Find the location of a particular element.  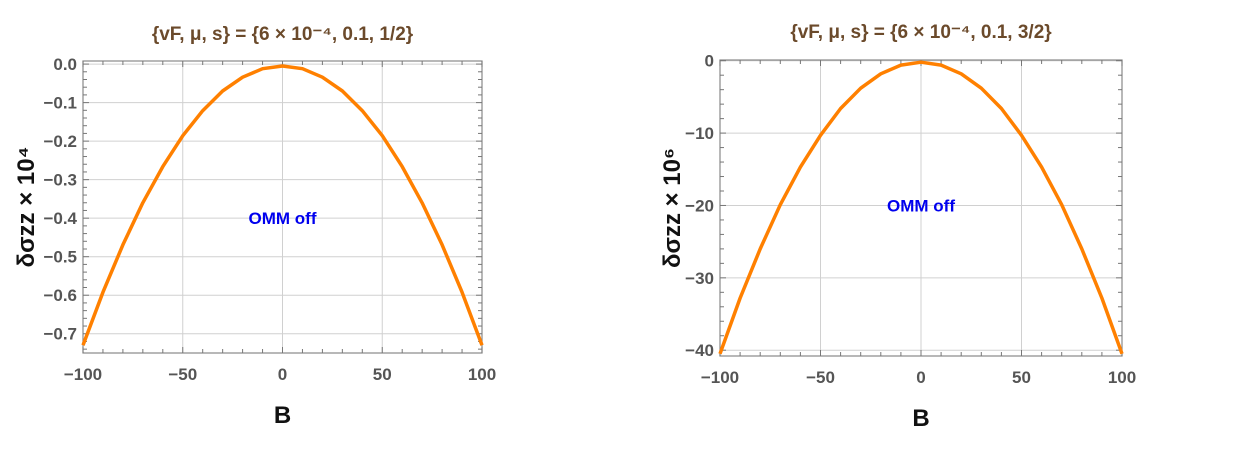

y-tick-label: −20 is located at coordinates (699, 205).